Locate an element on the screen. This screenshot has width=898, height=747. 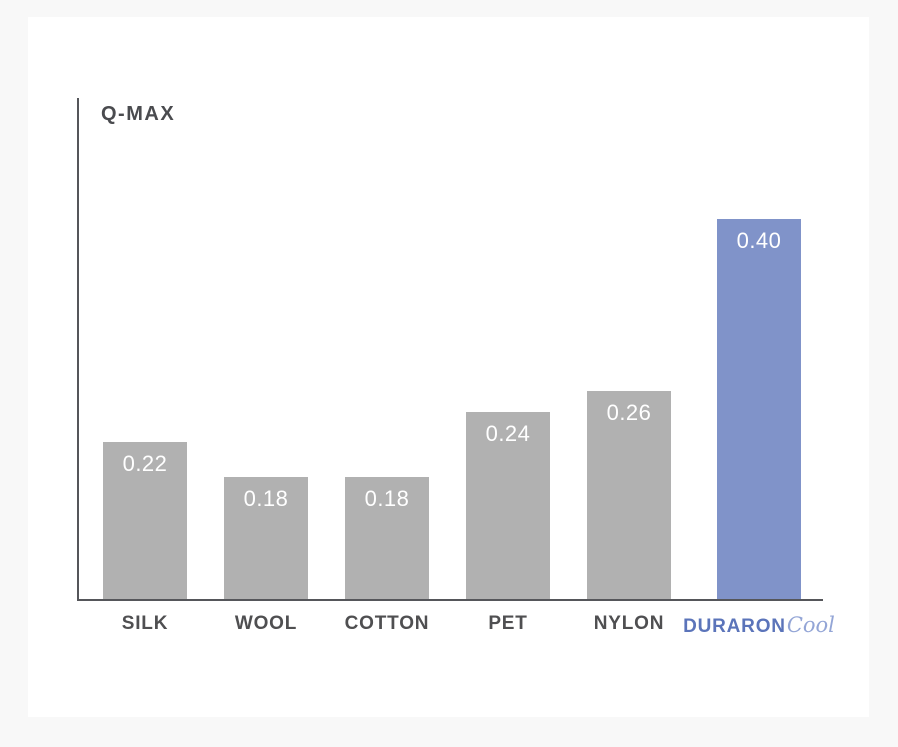
axis-label-duraron-cool: DURARONCool is located at coordinates (759, 625).